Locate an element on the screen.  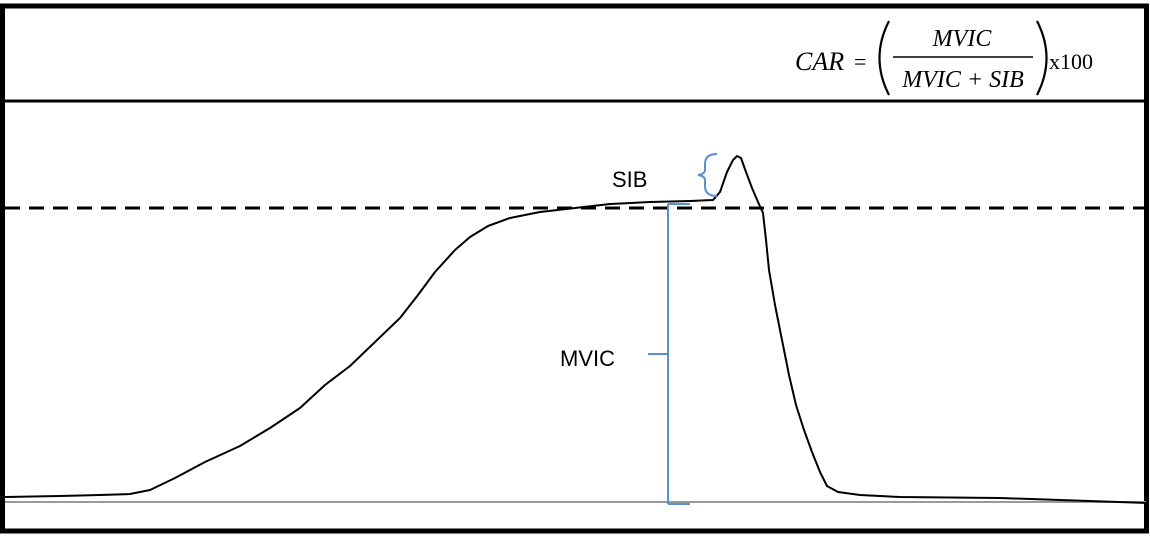
left-parenthesis is located at coordinates (884, 58).